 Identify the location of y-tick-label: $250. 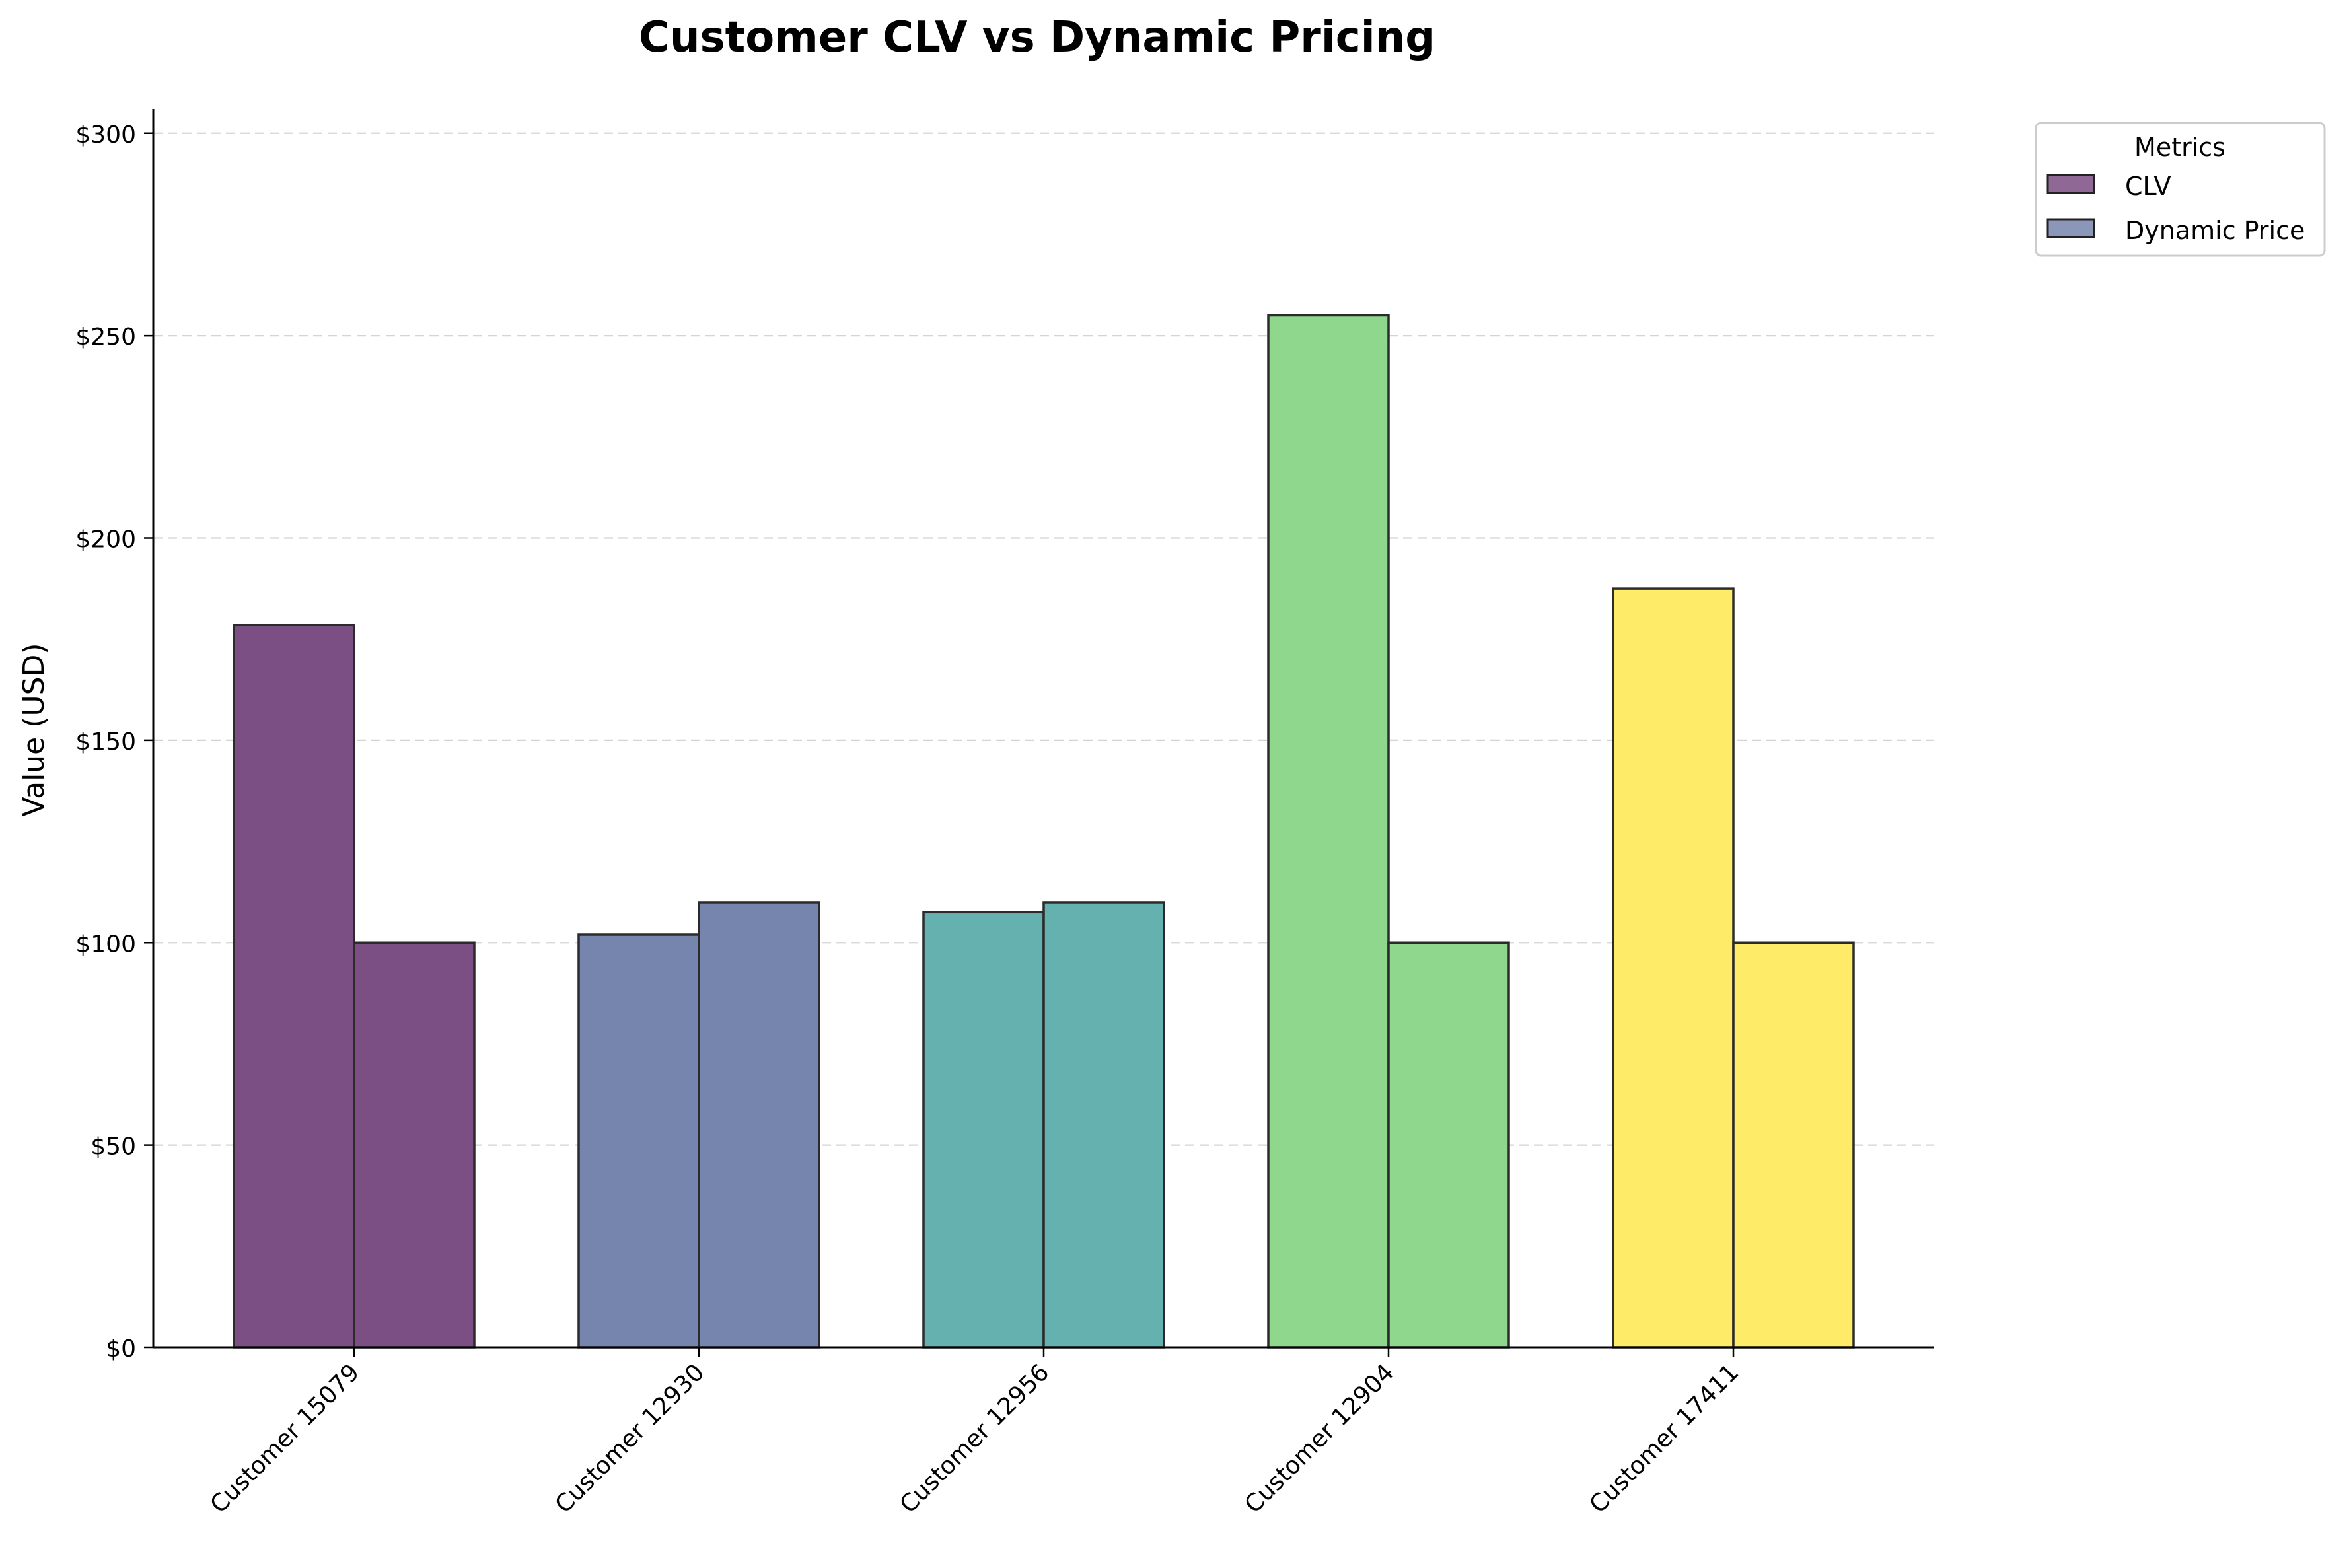
(105, 337).